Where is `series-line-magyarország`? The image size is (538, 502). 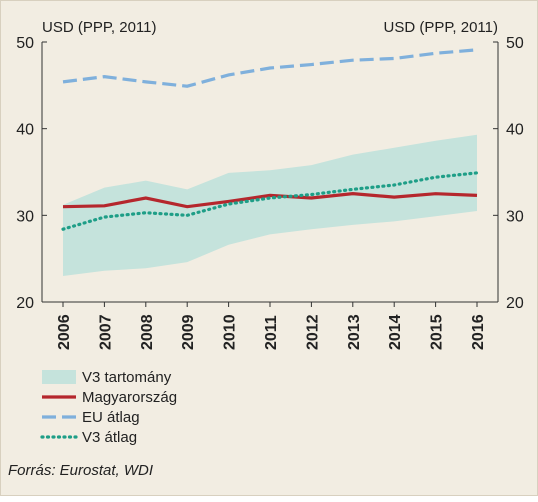 series-line-magyarország is located at coordinates (270, 200).